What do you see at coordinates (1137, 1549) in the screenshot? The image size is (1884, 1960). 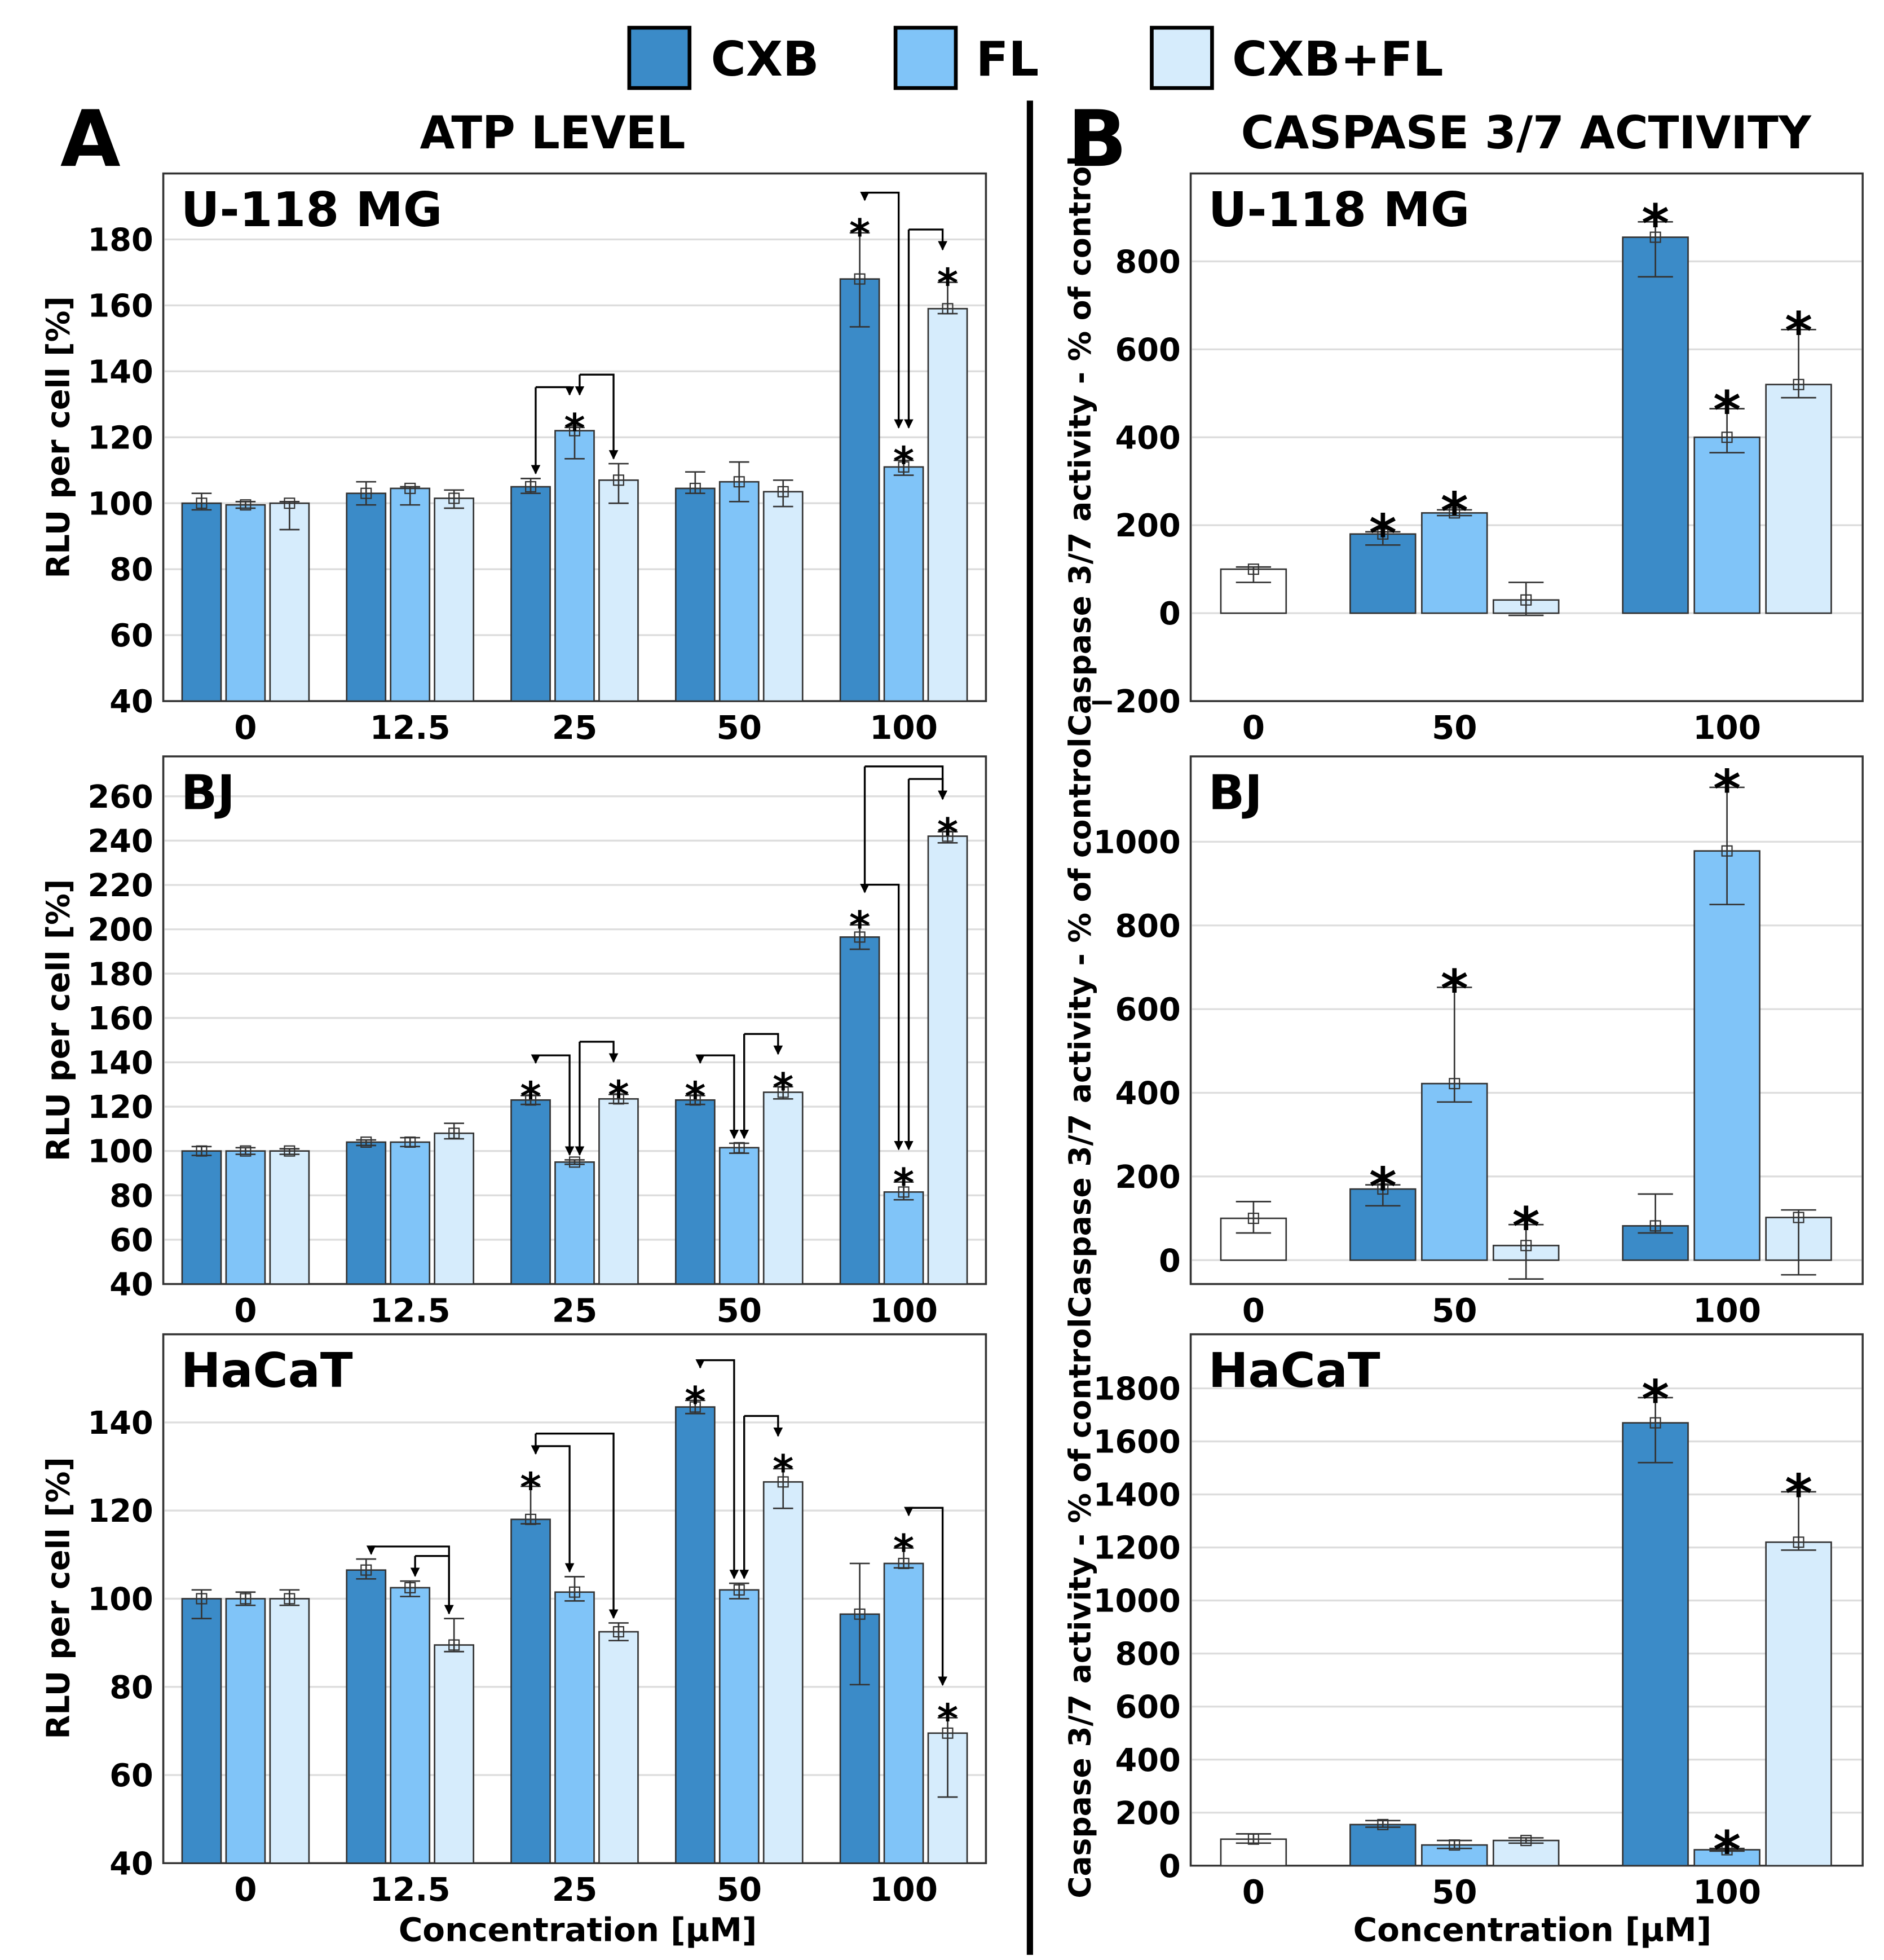 I see `y-tick-label: 1200` at bounding box center [1137, 1549].